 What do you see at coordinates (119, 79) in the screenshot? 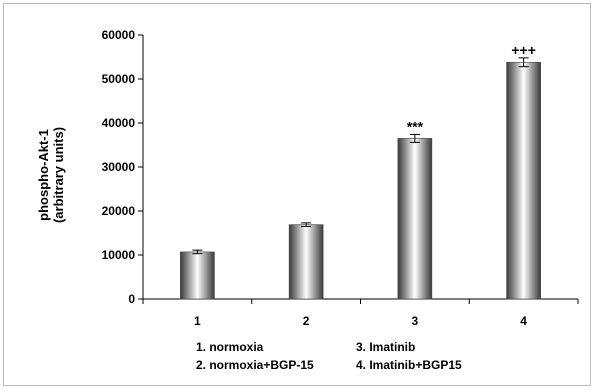
I see `y-tick-label: 50000` at bounding box center [119, 79].